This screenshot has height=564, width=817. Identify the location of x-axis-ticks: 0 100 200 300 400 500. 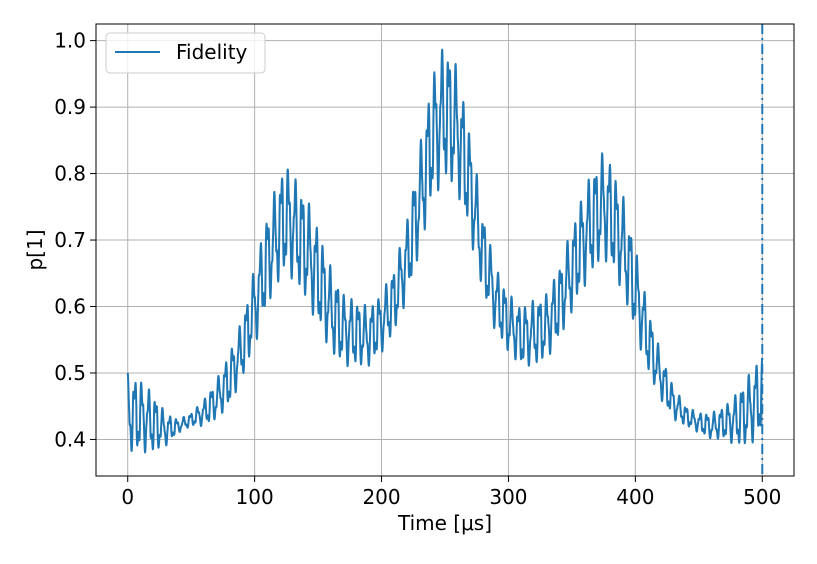
(451, 492).